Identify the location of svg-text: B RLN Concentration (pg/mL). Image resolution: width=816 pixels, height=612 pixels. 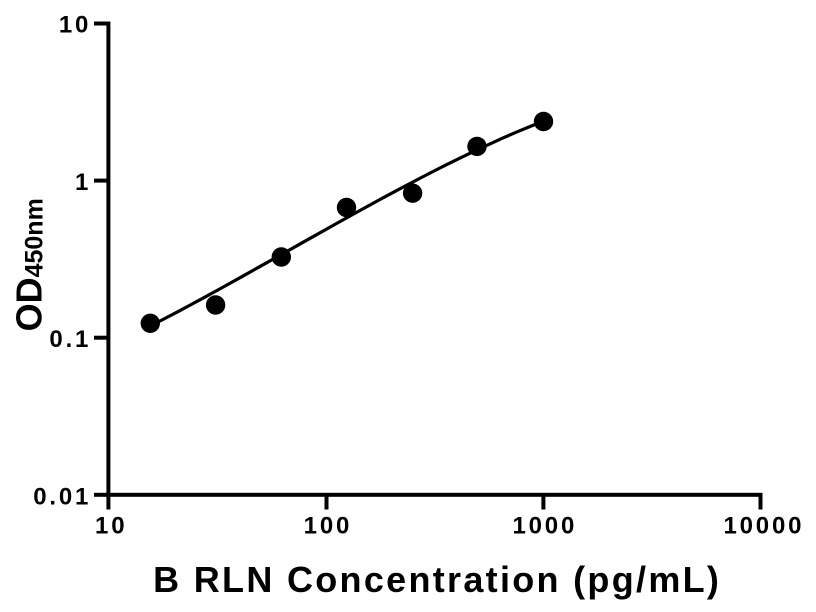
(437, 579).